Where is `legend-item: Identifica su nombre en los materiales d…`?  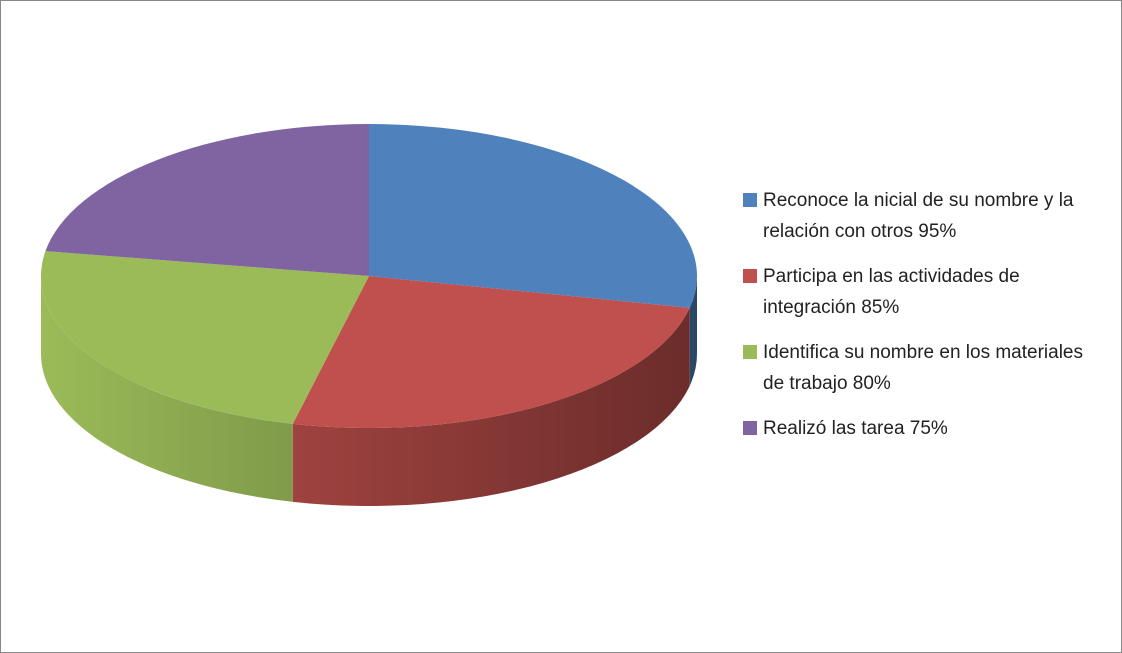
legend-item: Identifica su nombre en los materiales d… is located at coordinates (918, 368).